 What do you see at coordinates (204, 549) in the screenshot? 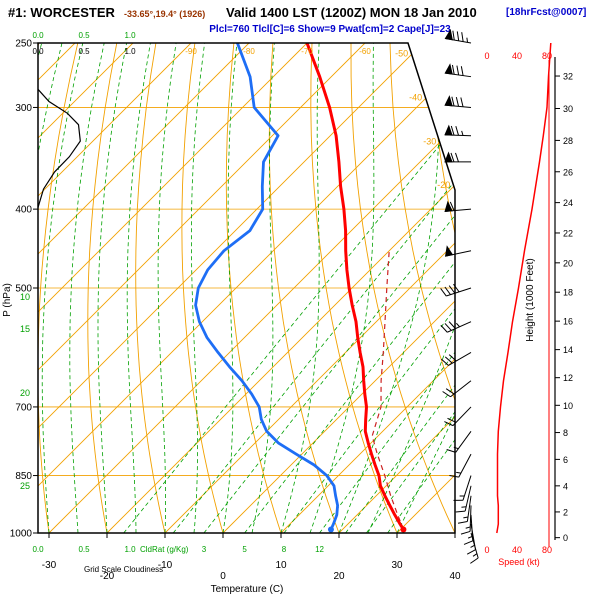
I see `svg-text: 3` at bounding box center [204, 549].